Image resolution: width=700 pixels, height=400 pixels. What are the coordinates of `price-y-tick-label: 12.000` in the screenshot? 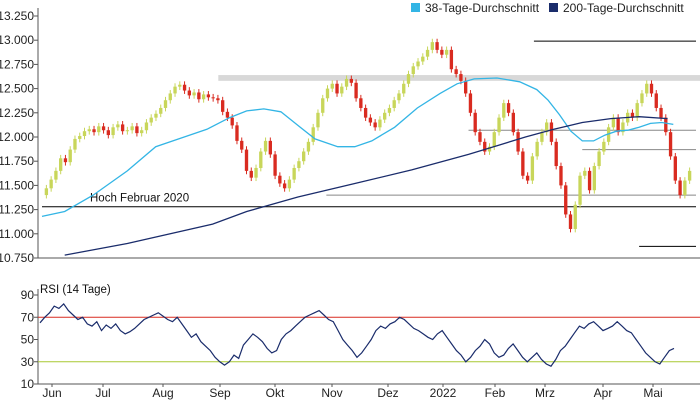 It's located at (17, 137).